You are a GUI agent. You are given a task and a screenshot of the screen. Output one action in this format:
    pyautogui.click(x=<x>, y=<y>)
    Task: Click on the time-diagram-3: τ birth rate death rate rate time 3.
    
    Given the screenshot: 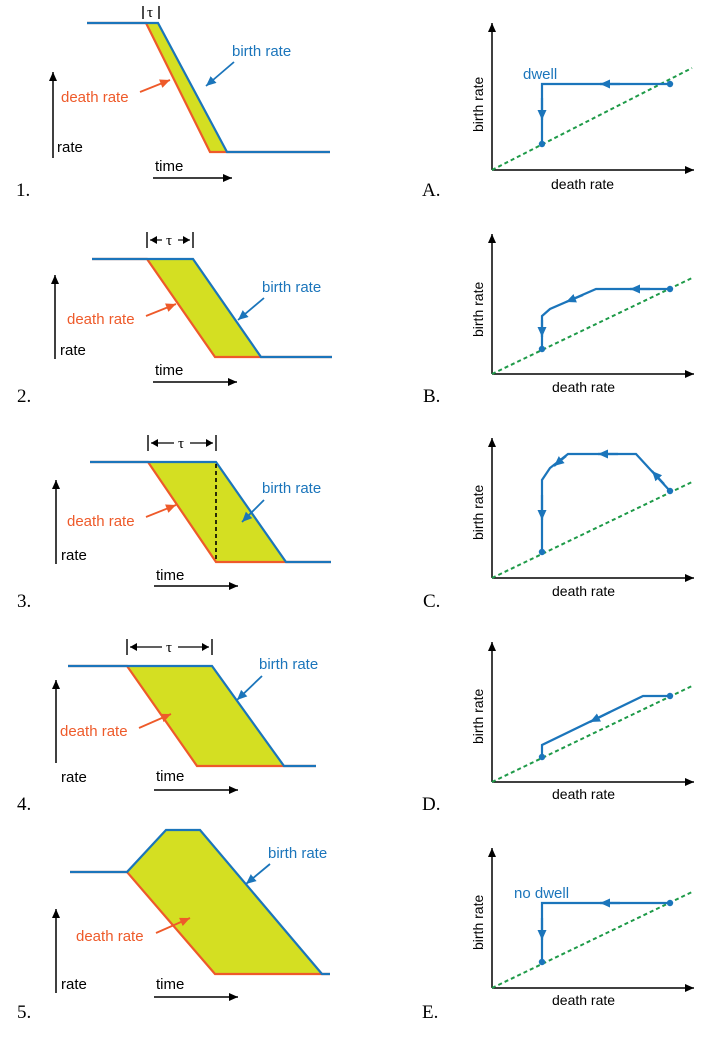 What is the action you would take?
    pyautogui.click(x=174, y=523)
    